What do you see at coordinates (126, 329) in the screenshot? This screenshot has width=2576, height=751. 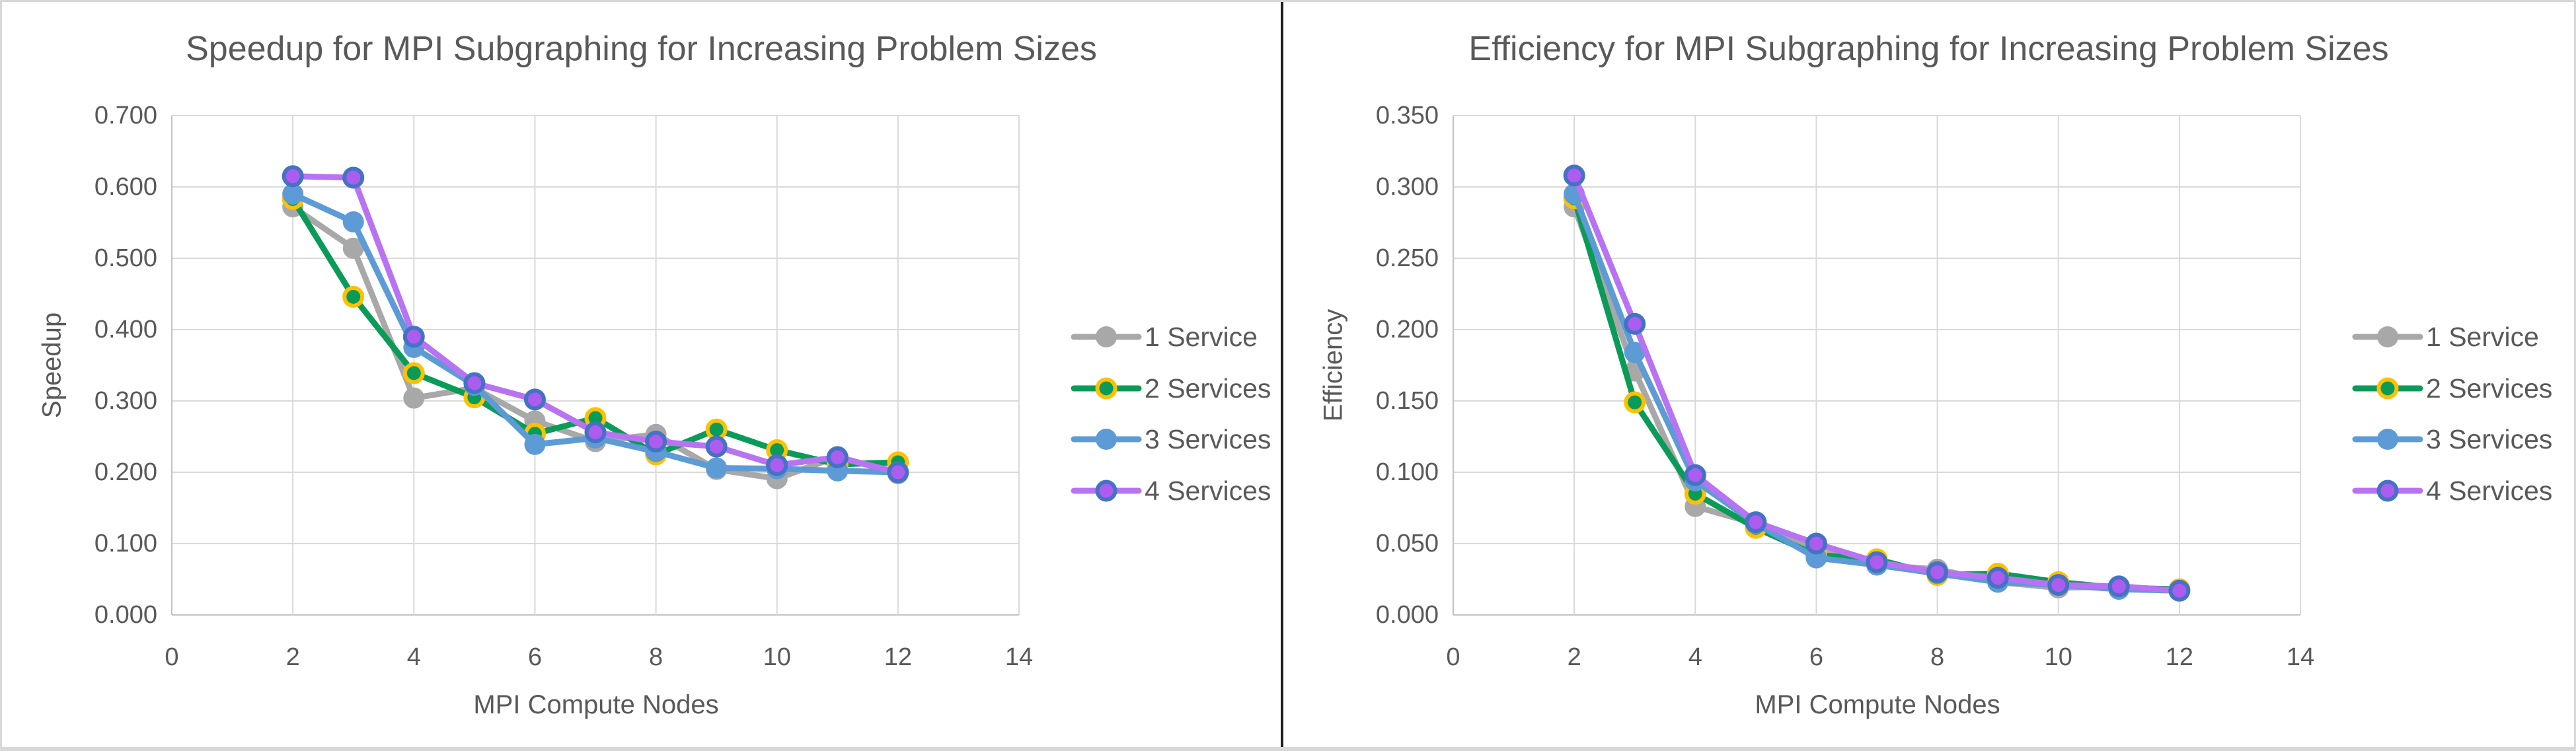 I see `y-tick-label: 0.400` at bounding box center [126, 329].